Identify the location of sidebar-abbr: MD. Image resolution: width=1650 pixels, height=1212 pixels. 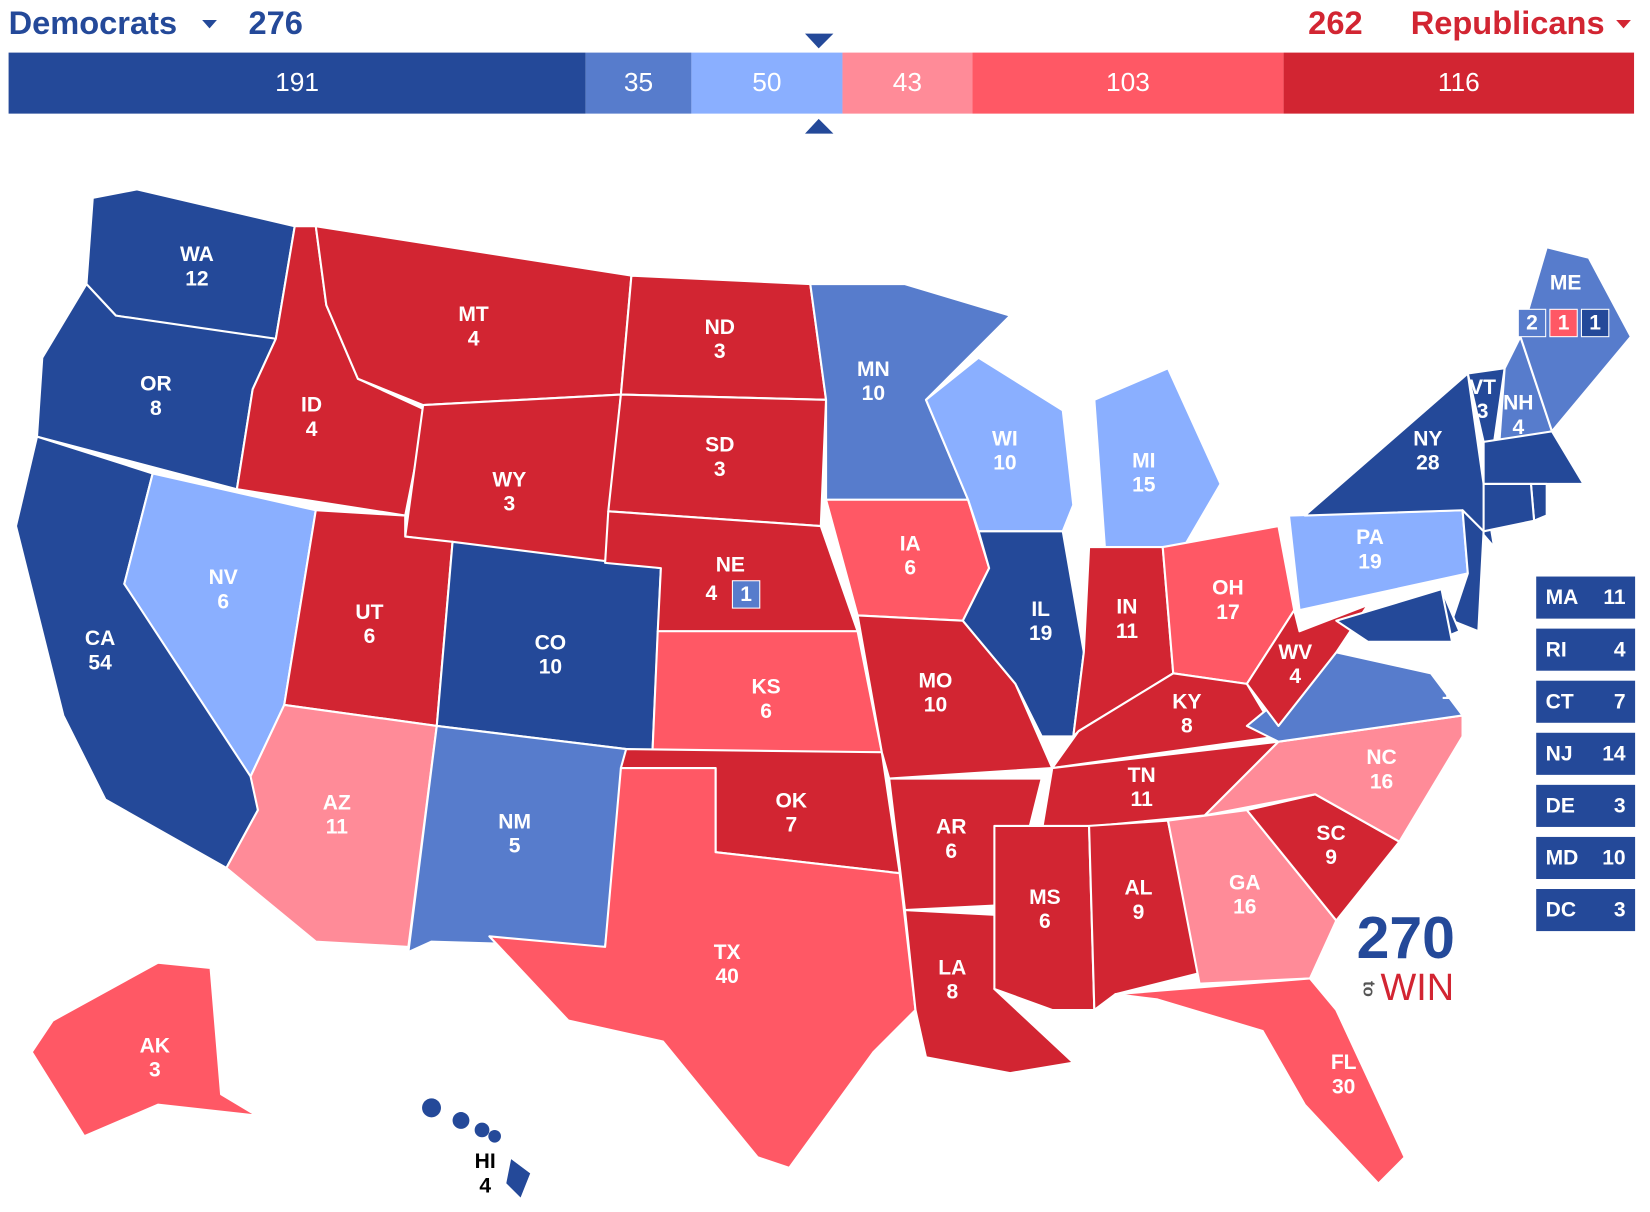
(1562, 858).